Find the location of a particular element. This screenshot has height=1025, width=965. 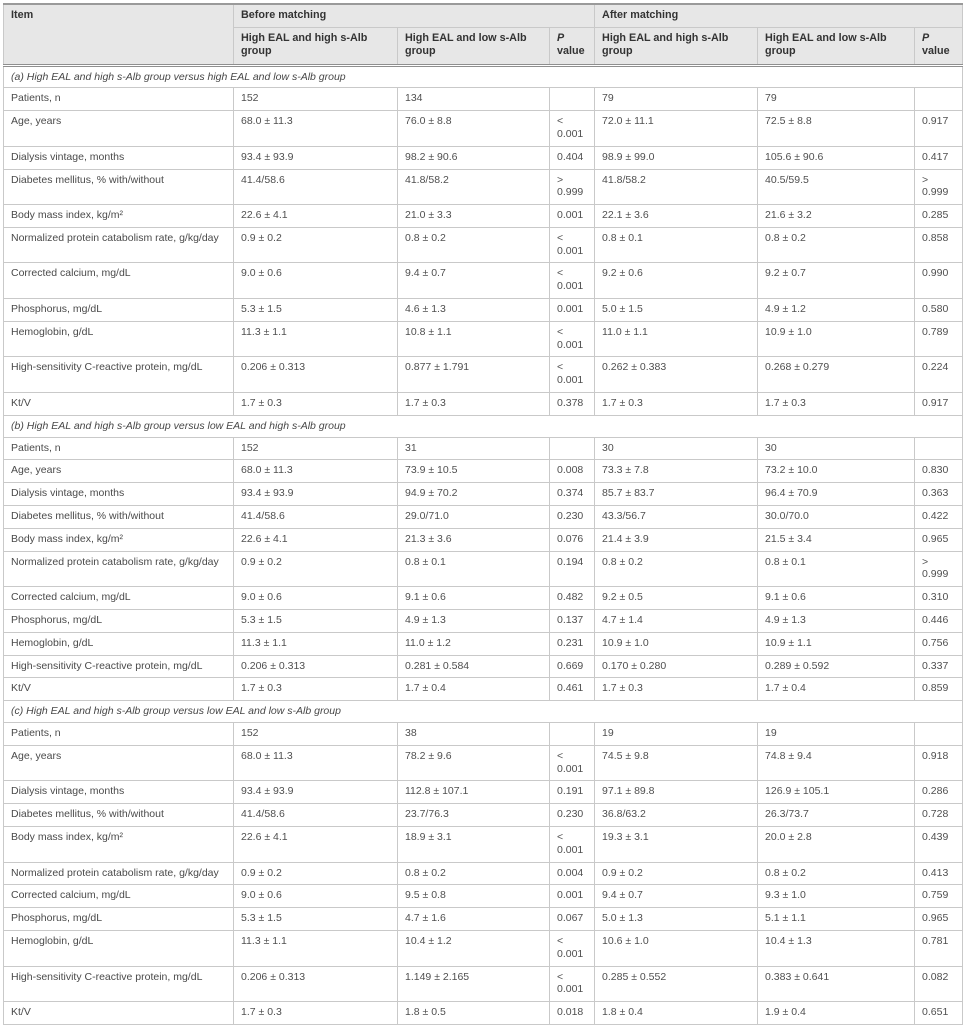

value-cell: 0.9 ± 0.2 is located at coordinates (315, 873).